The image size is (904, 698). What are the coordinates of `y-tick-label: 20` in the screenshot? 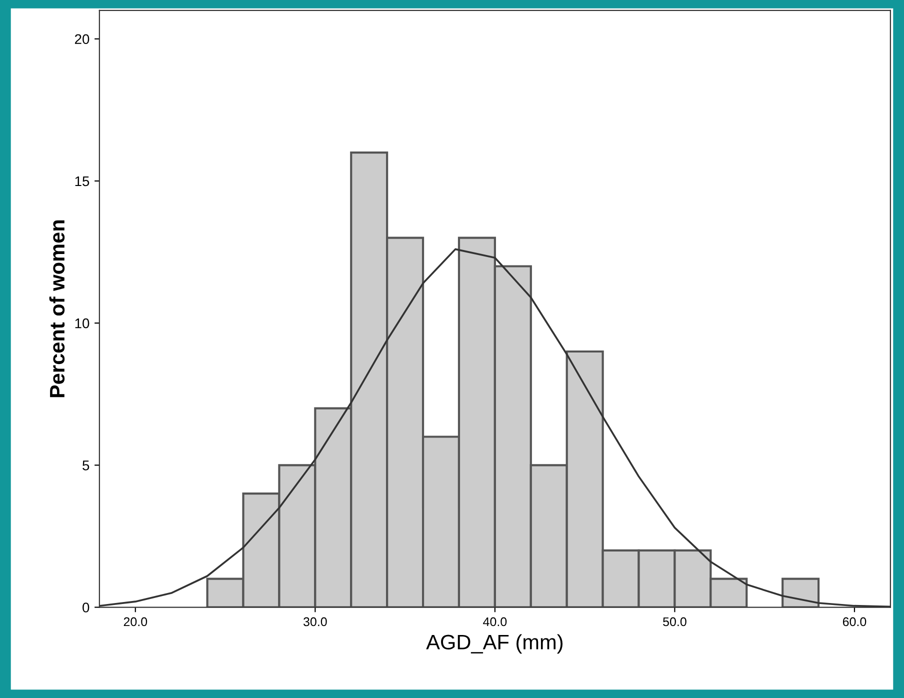 It's located at (82, 39).